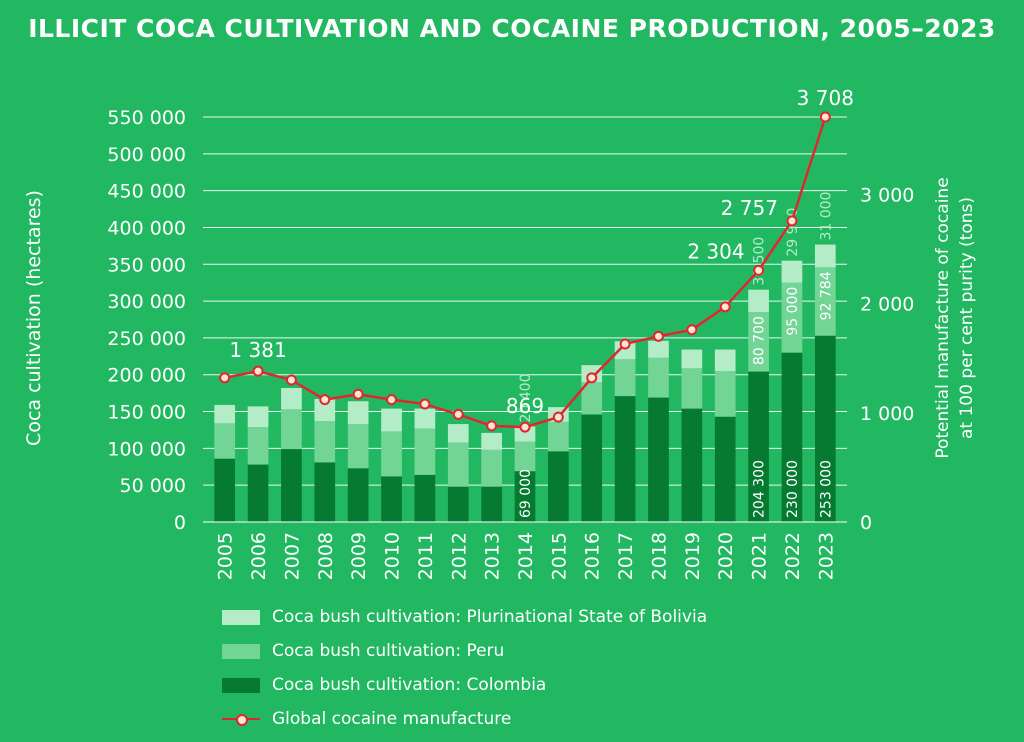 The image size is (1024, 742). What do you see at coordinates (793, 556) in the screenshot?
I see `x-tick-label-2022: 2022` at bounding box center [793, 556].